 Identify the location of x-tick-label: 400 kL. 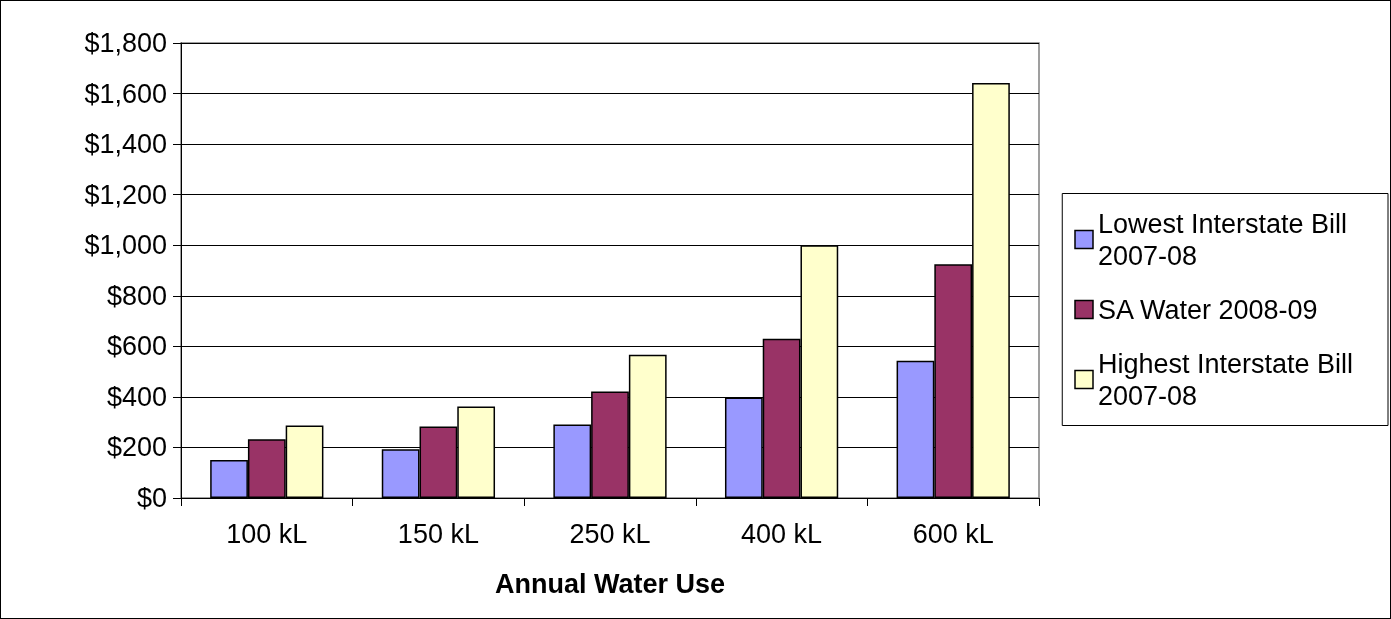
(782, 533).